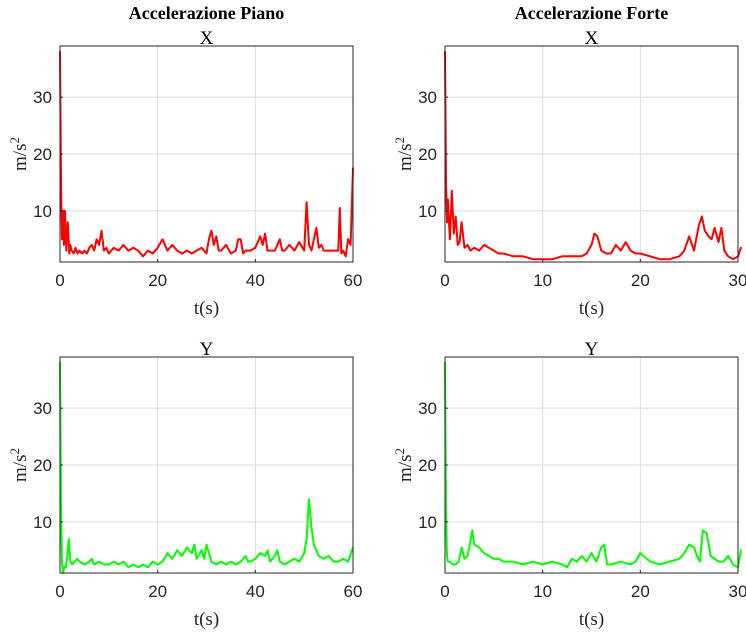 The height and width of the screenshot is (633, 746). I want to click on column-title-forte: Accelerazione Forte, so click(591, 13).